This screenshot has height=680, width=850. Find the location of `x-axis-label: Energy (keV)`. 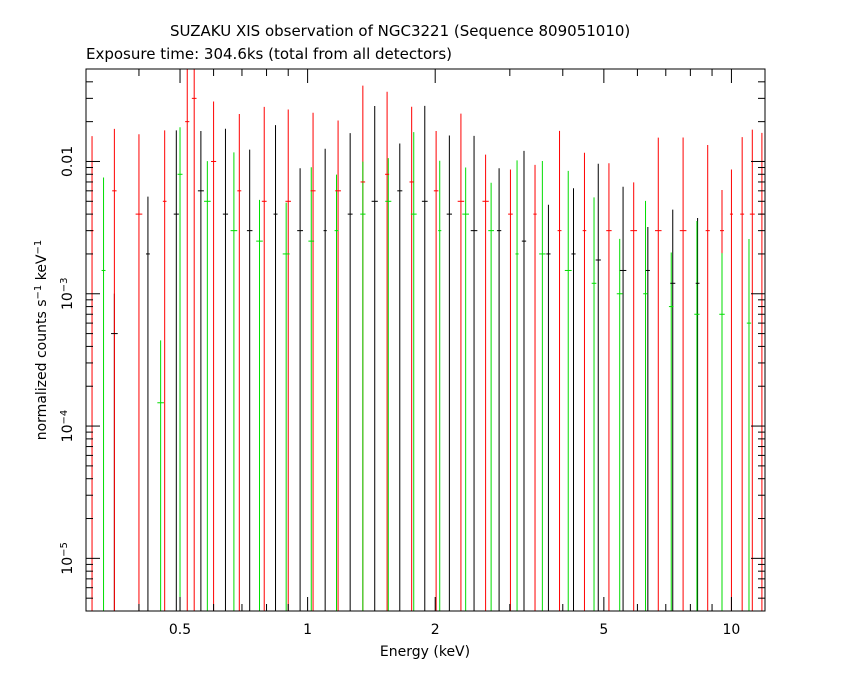

x-axis-label: Energy (keV) is located at coordinates (425, 652).